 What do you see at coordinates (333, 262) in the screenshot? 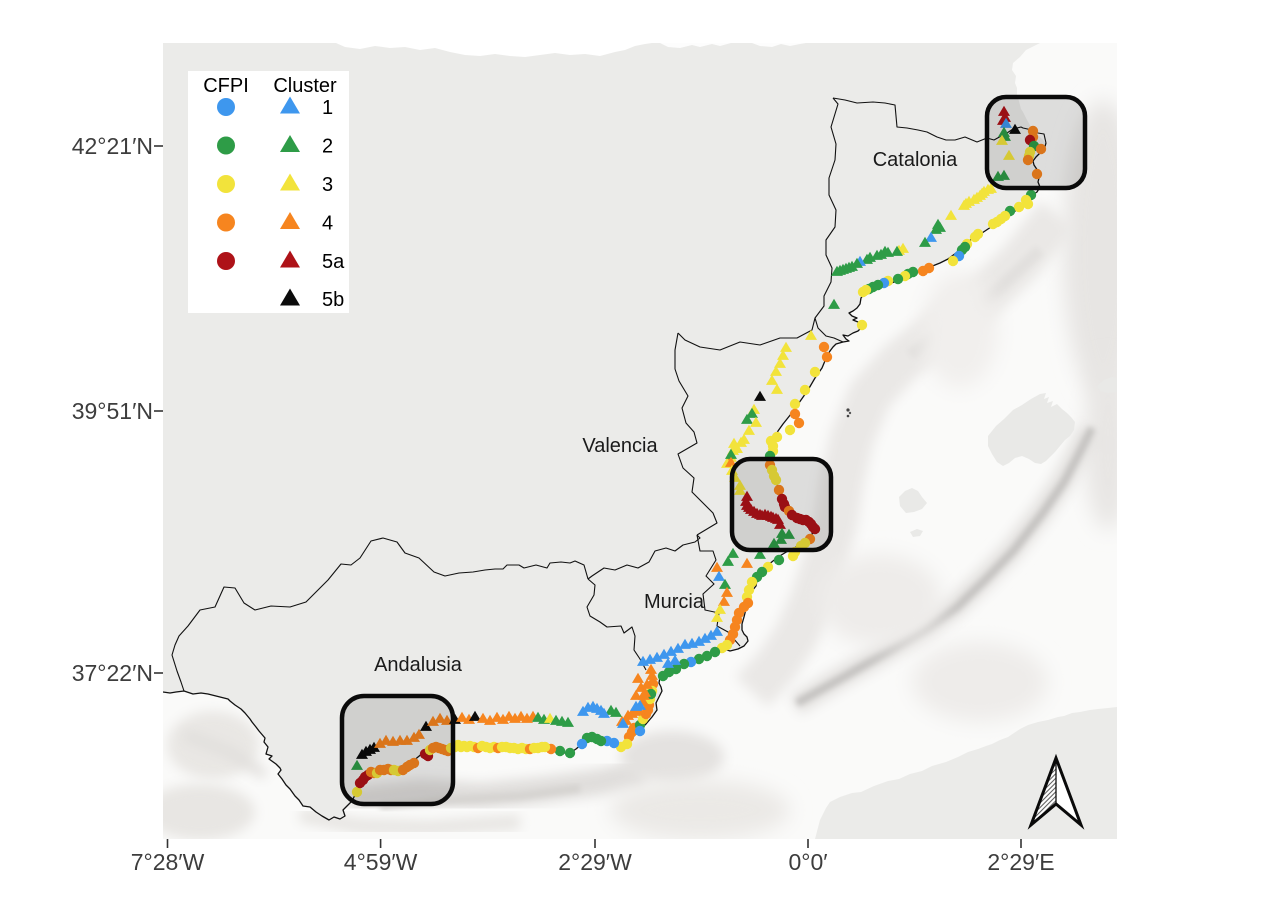
I see `svg-text: 5a` at bounding box center [333, 262].